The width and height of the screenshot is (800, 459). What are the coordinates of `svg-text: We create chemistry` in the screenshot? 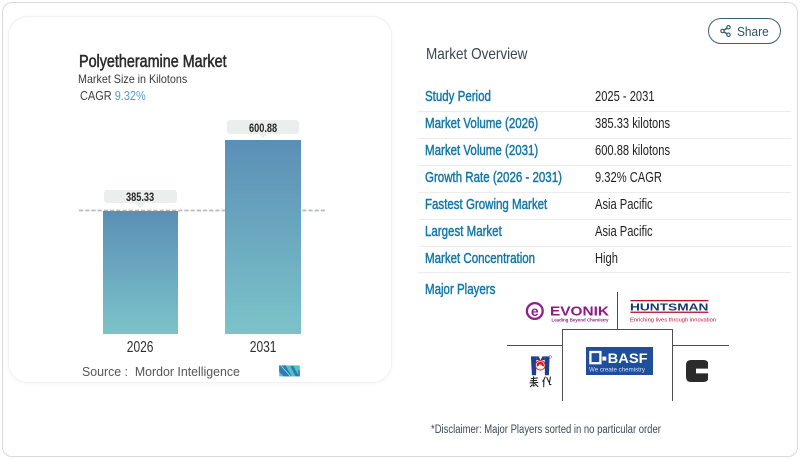 It's located at (617, 369).